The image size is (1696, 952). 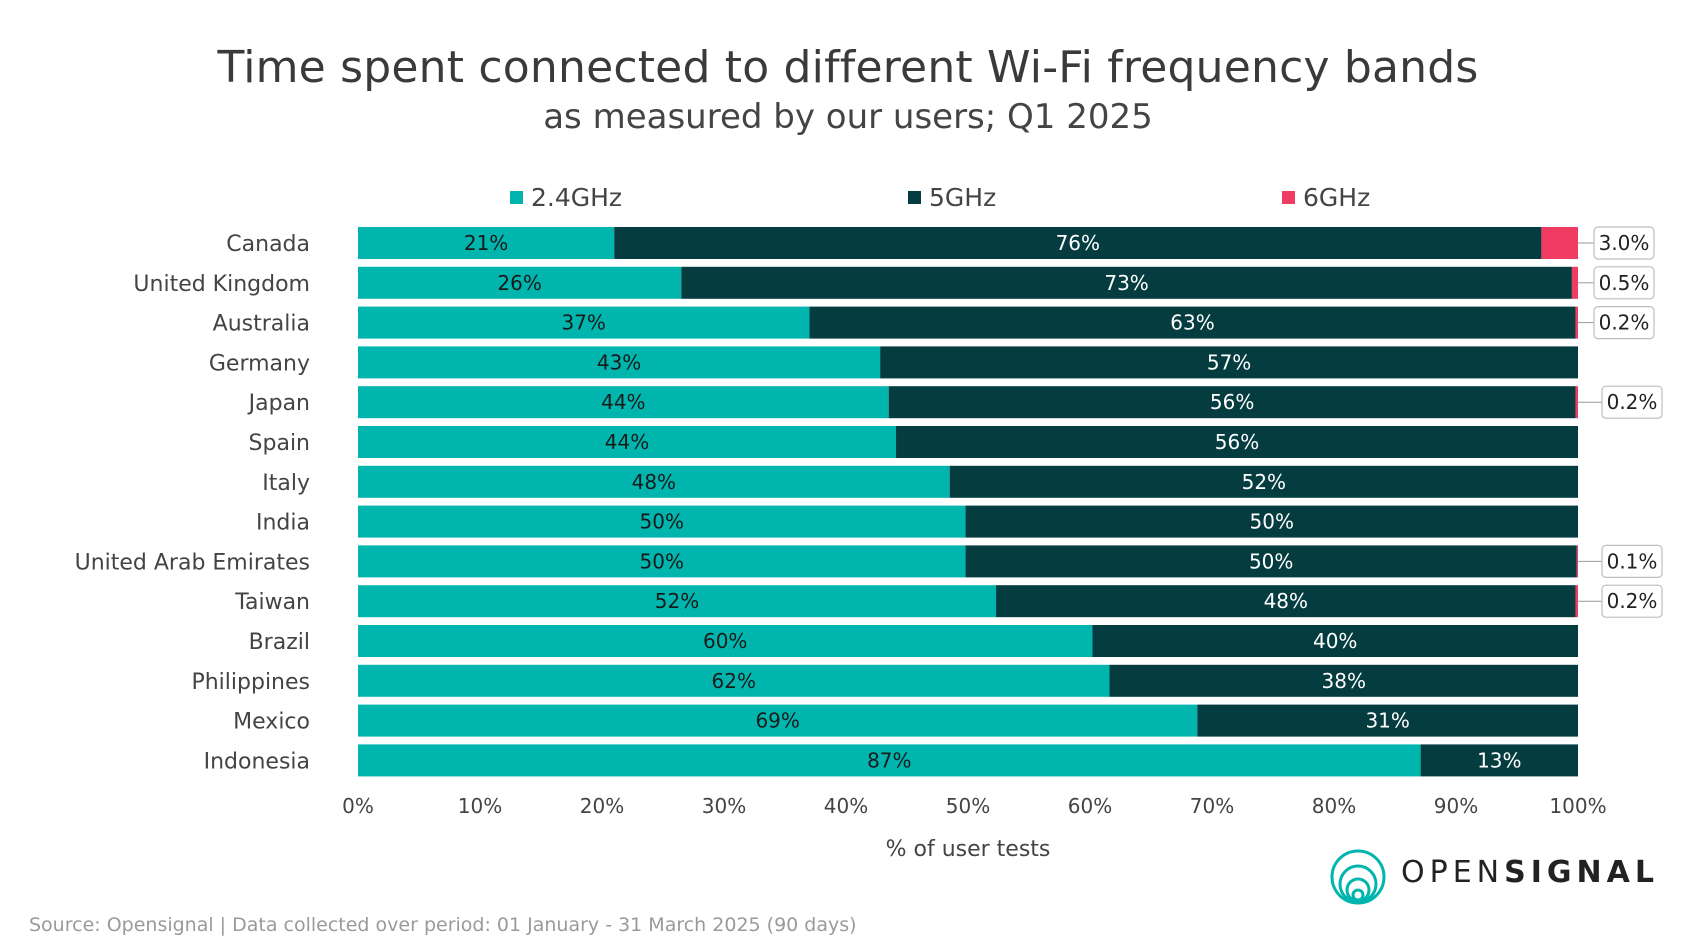 I want to click on chart-subtitle: as measured by our users; Q1 2025, so click(x=848, y=117).